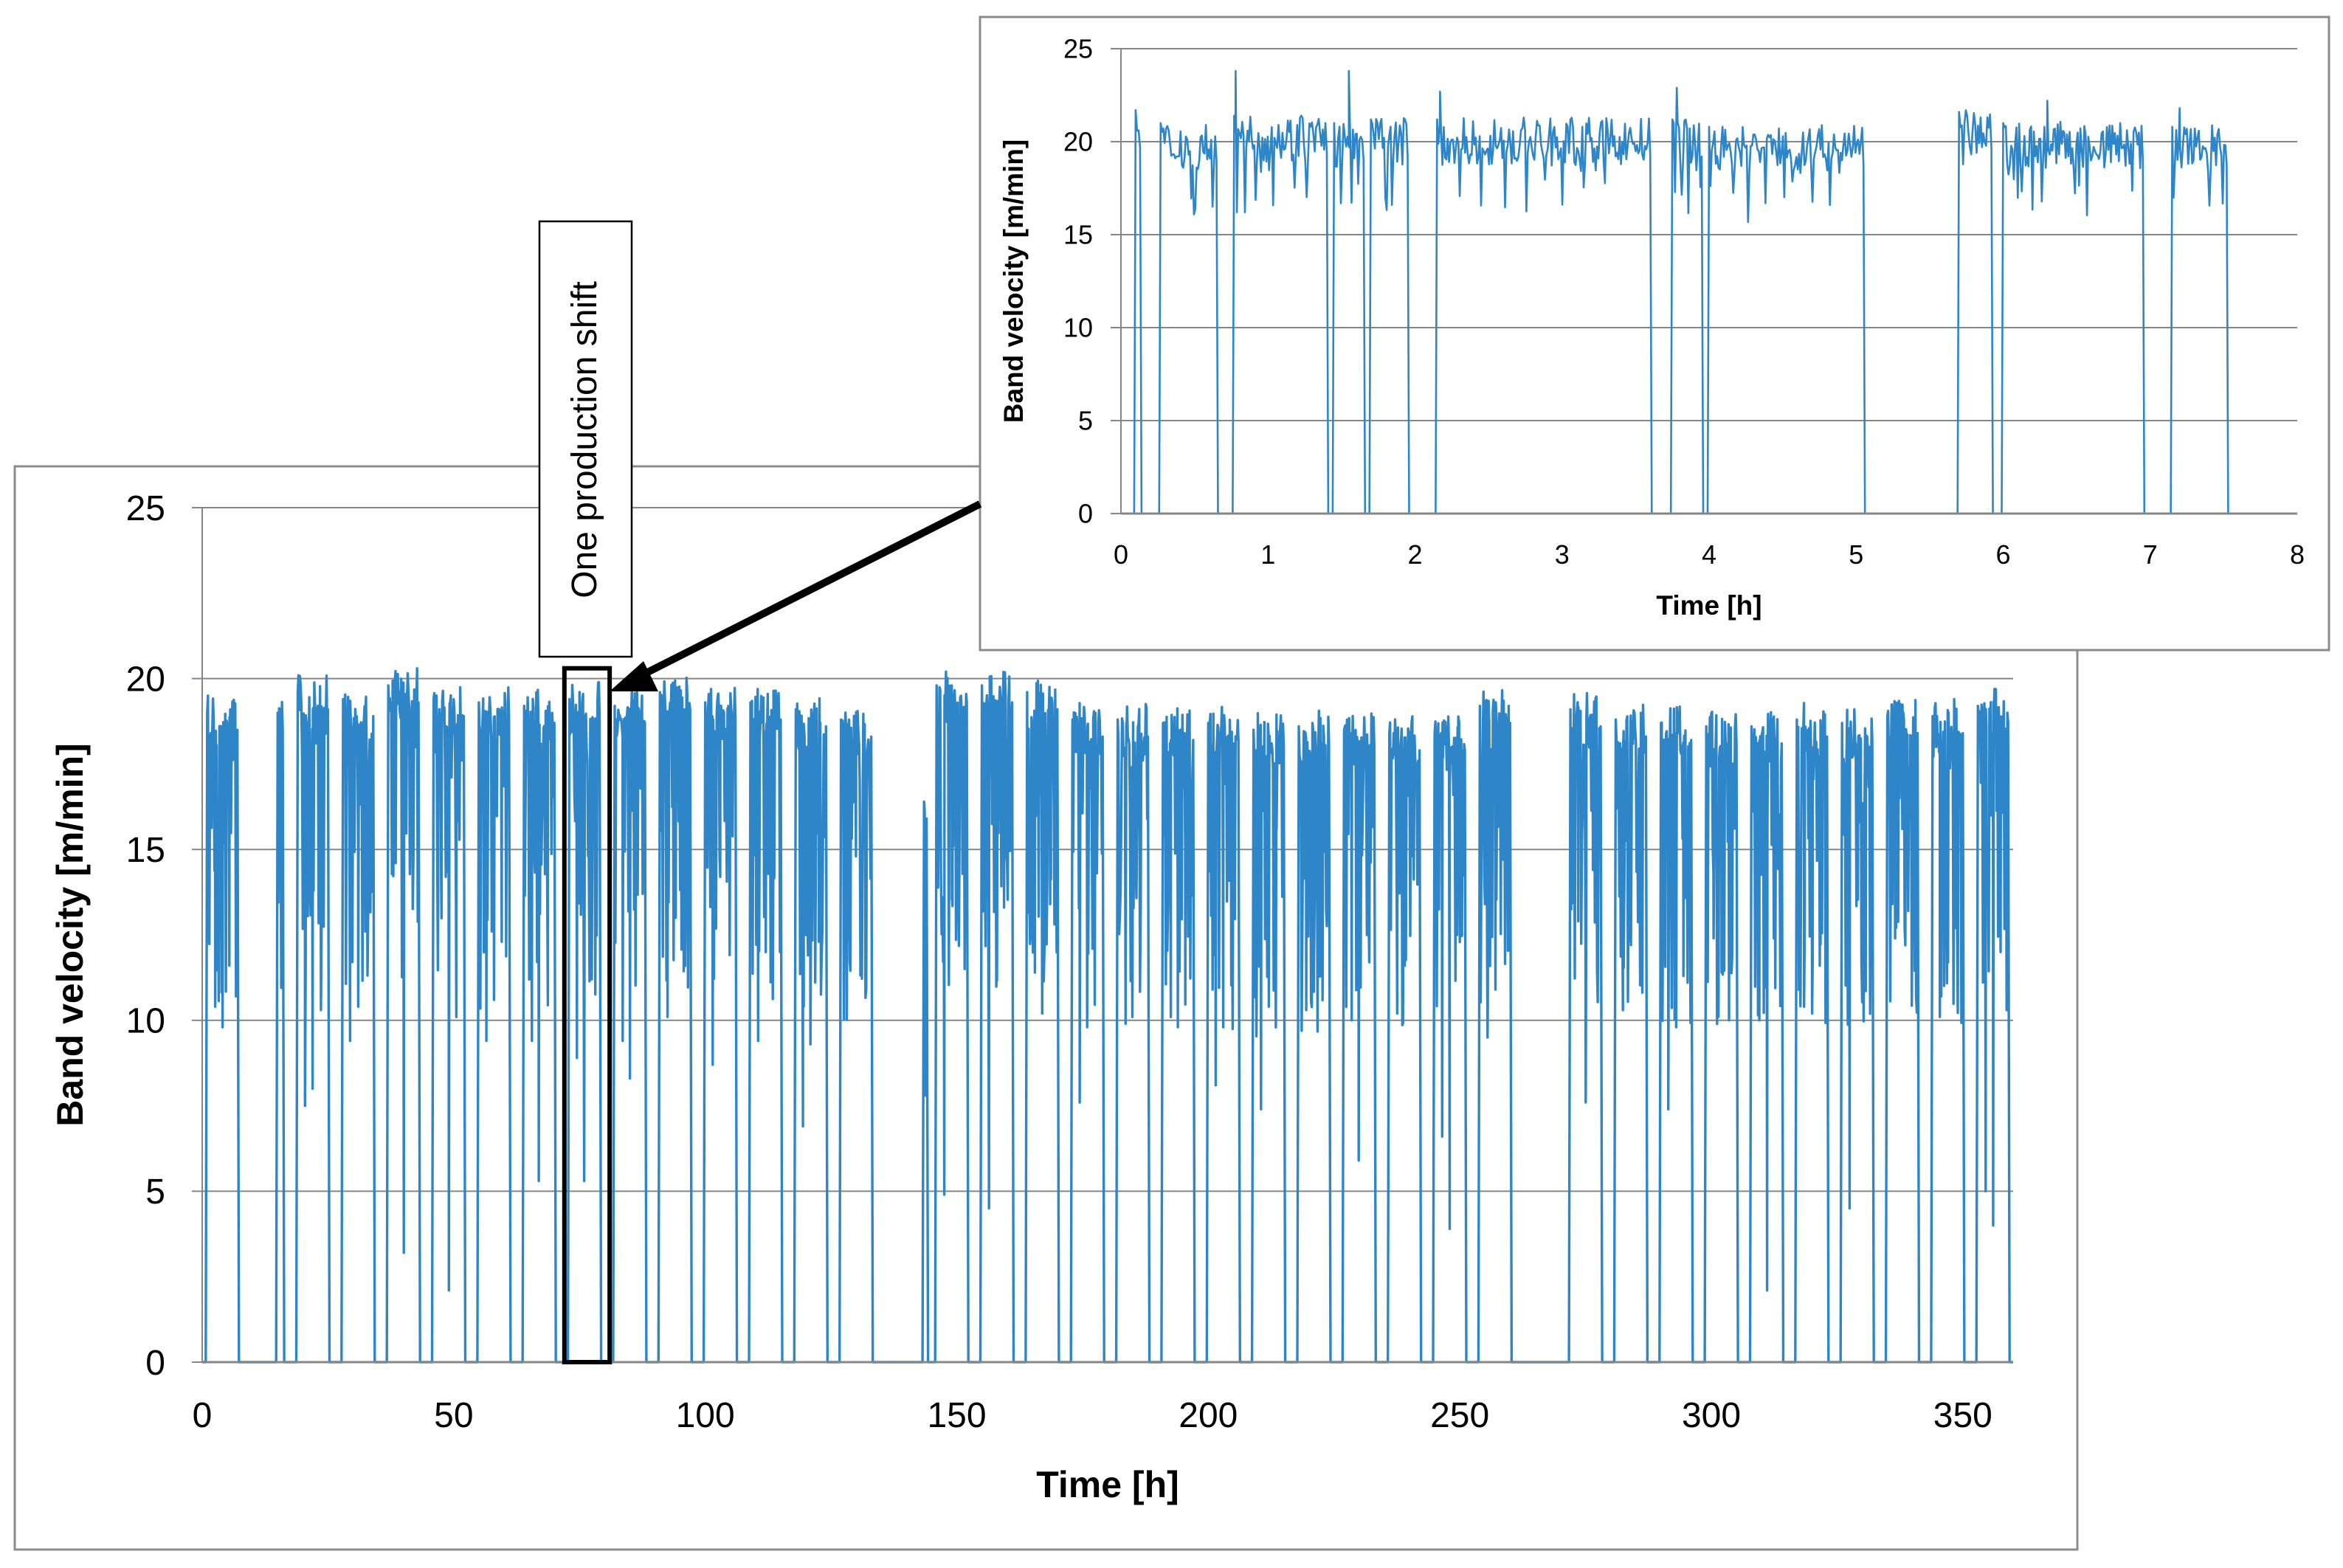 The width and height of the screenshot is (2343, 1568). What do you see at coordinates (2297, 554) in the screenshot?
I see `inset-x-tick-label: 8` at bounding box center [2297, 554].